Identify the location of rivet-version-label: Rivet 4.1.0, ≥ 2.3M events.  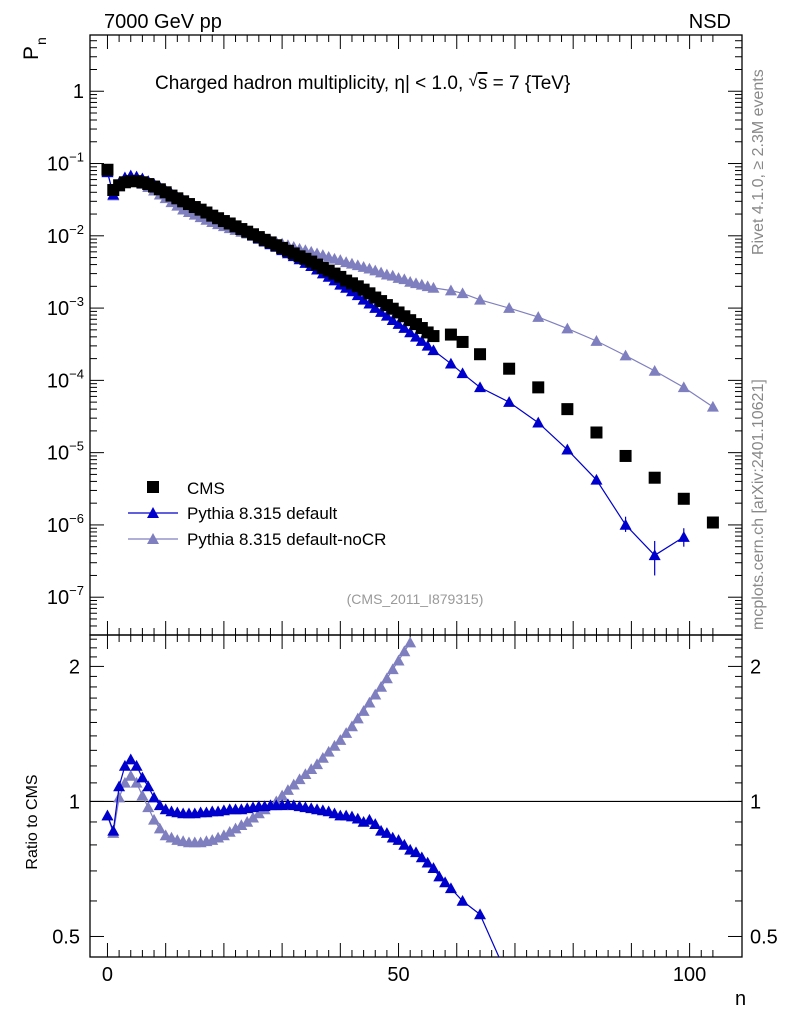
(758, 162).